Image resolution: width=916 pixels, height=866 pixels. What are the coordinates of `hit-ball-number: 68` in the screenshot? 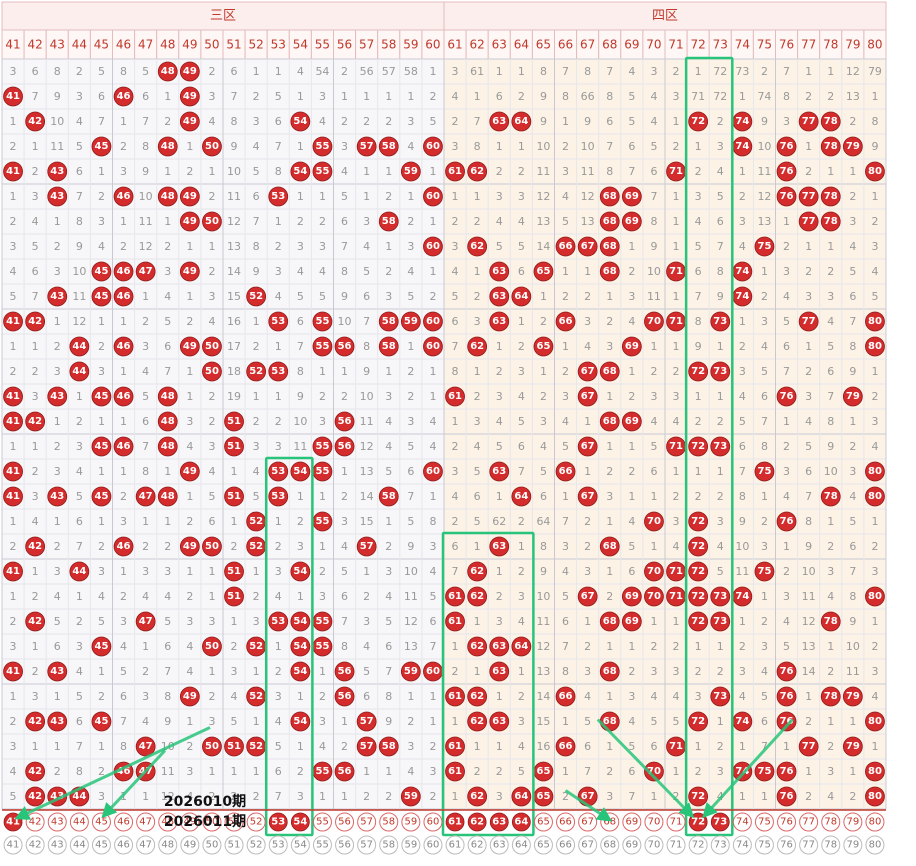 It's located at (610, 371).